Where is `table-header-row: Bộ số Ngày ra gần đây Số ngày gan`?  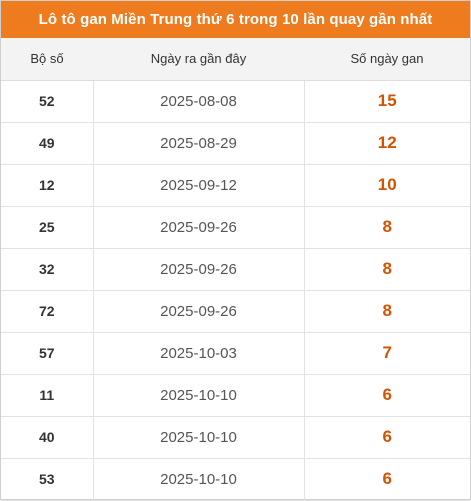
table-header-row: Bộ số Ngày ra gần đây Số ngày gan is located at coordinates (235, 59).